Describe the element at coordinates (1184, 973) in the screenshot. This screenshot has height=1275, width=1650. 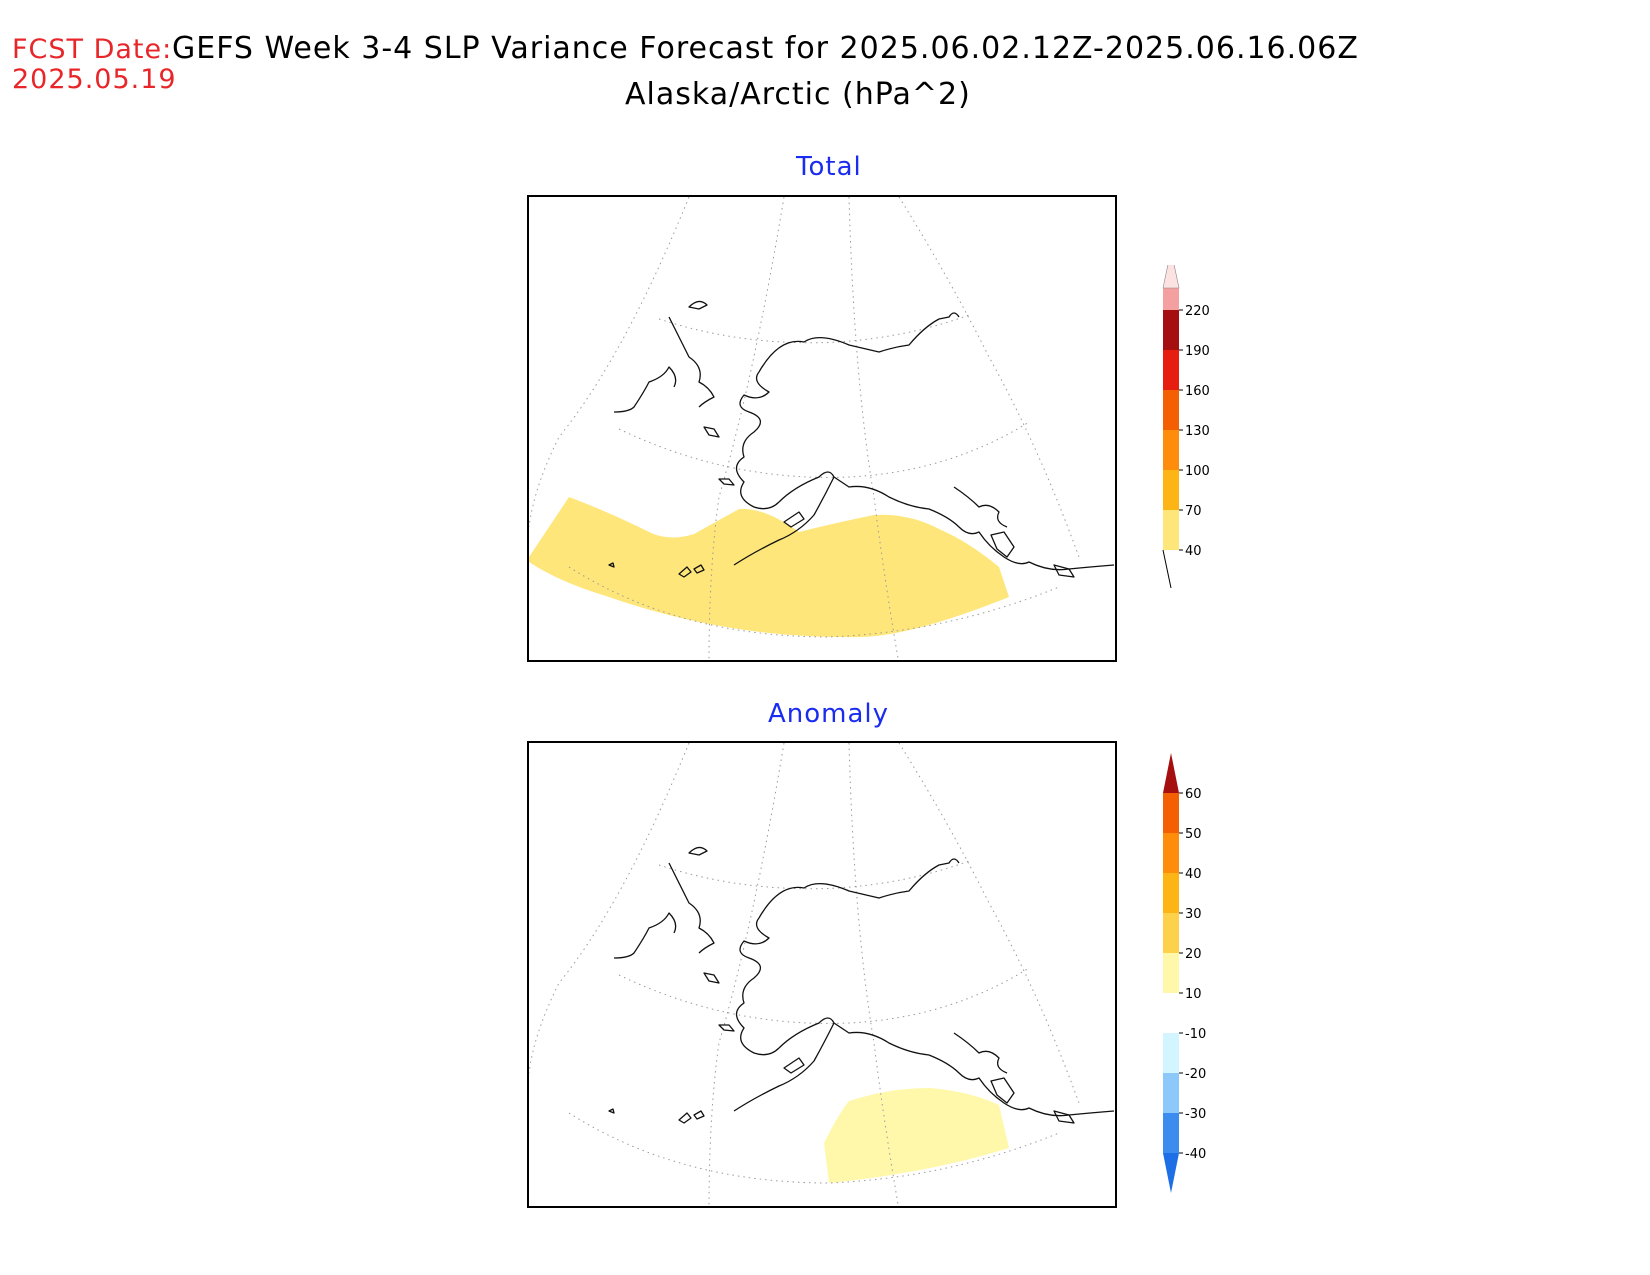
I see `colorbar-anomaly: -40 -30 -20 -10 10 20 30 40 50 60` at that location.